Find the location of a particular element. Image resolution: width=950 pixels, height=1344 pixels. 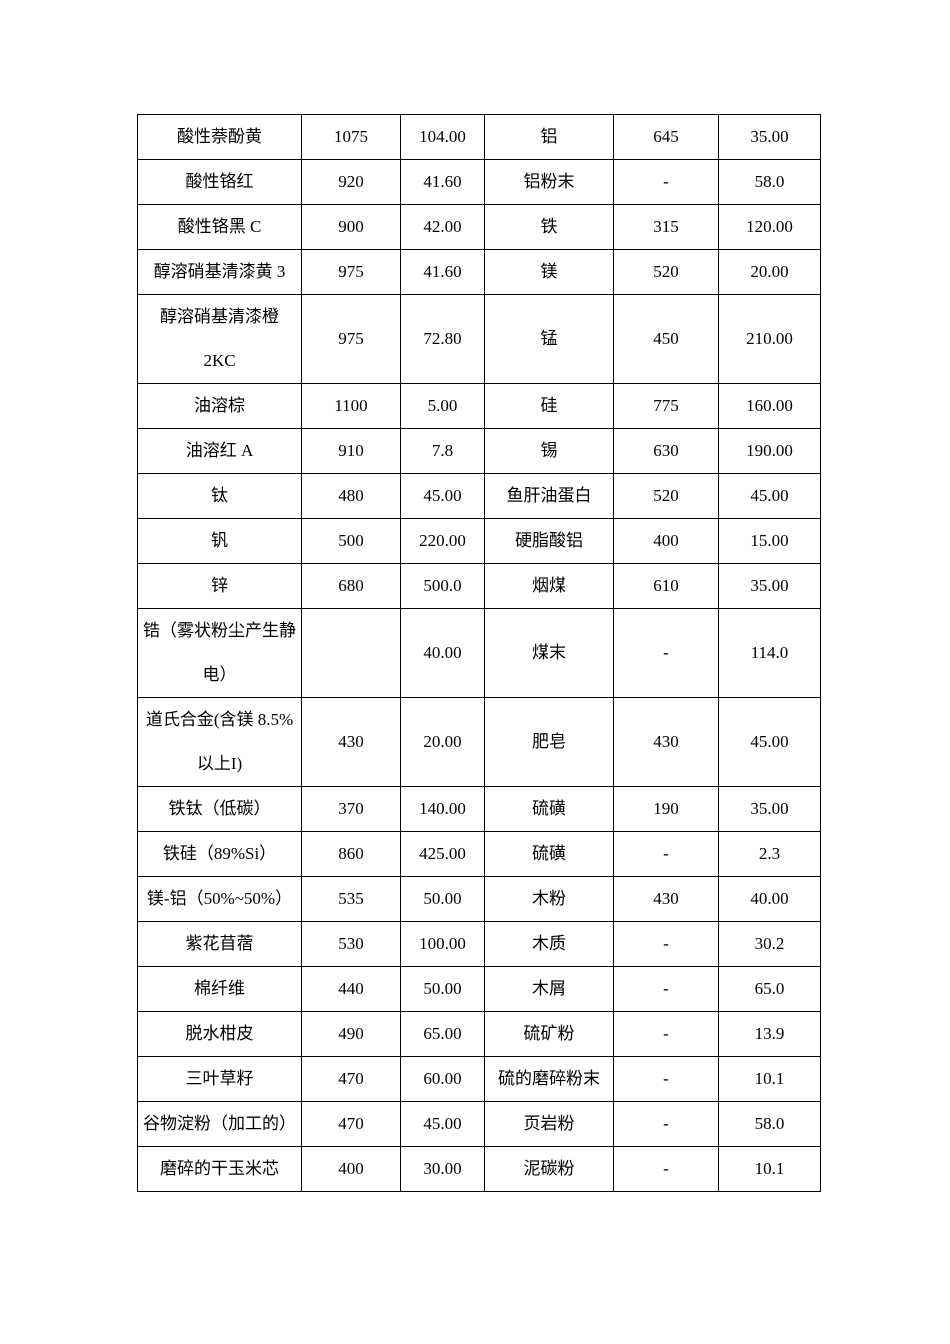

value-cell: 7.8 is located at coordinates (442, 451).